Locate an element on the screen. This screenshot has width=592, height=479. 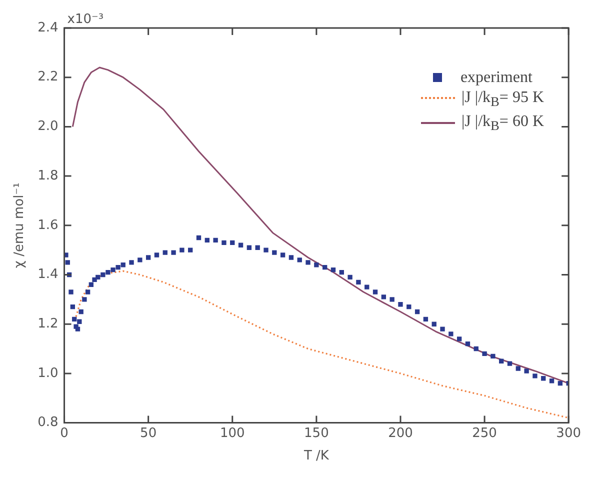
legend-label: |J |/k$_{B}$= 95 K is located at coordinates (502, 99).